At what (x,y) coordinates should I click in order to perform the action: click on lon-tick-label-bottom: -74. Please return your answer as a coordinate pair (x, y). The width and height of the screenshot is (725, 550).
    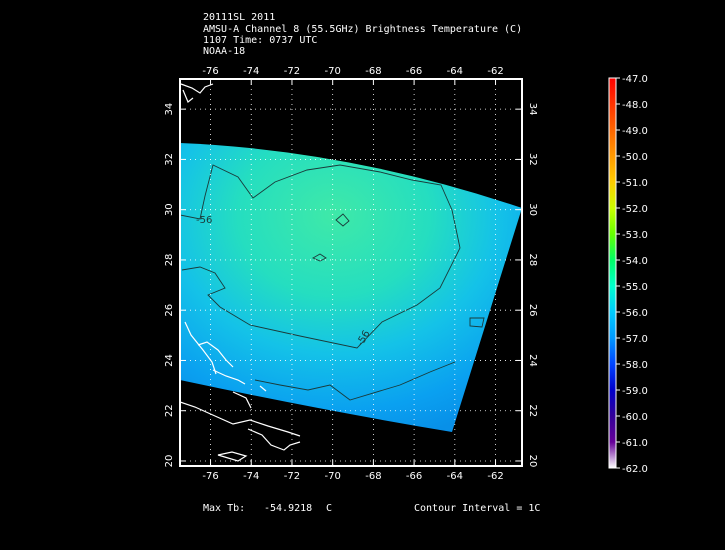
    Looking at the image, I should click on (251, 476).